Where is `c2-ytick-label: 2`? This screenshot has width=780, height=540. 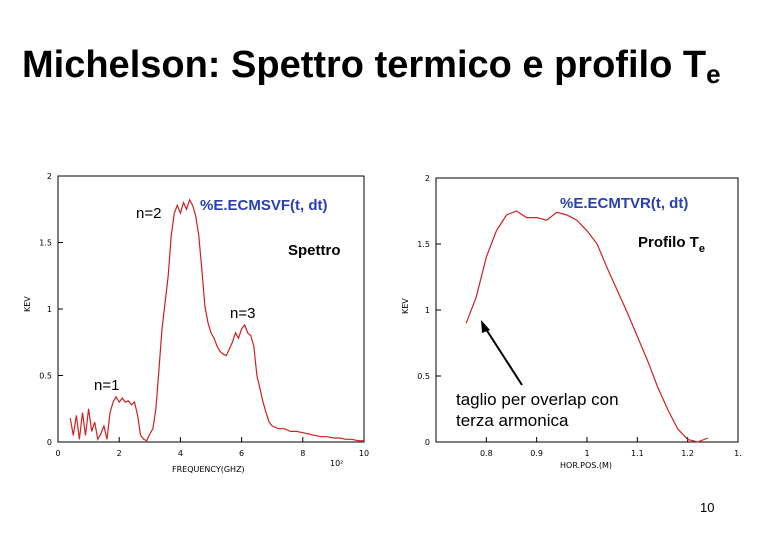 c2-ytick-label: 2 is located at coordinates (427, 178).